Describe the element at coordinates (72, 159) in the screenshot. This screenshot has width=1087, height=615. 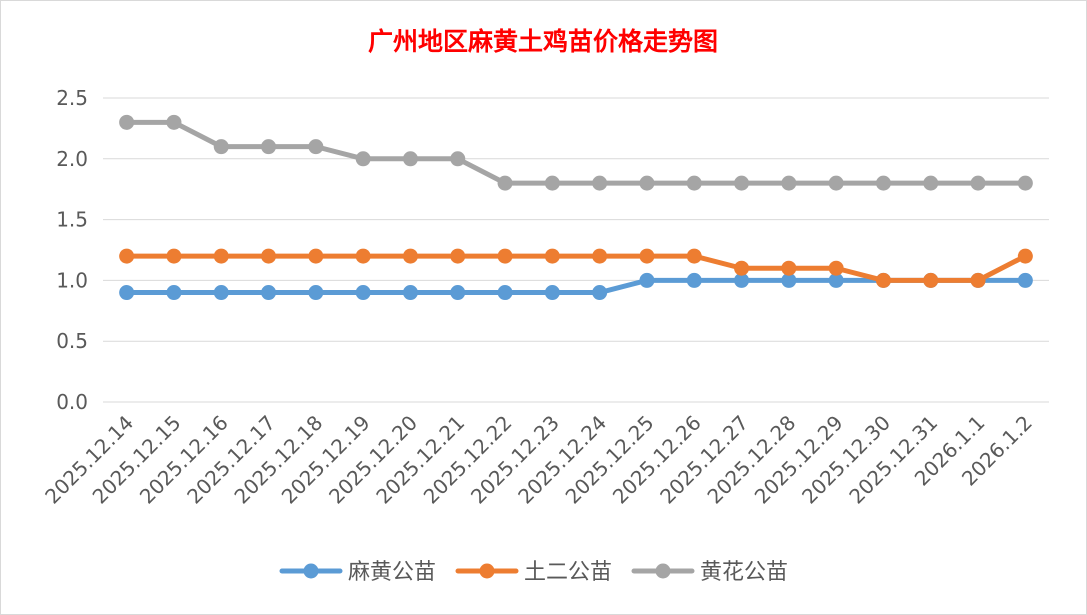
I see `y-tick-label: 2.0` at that location.